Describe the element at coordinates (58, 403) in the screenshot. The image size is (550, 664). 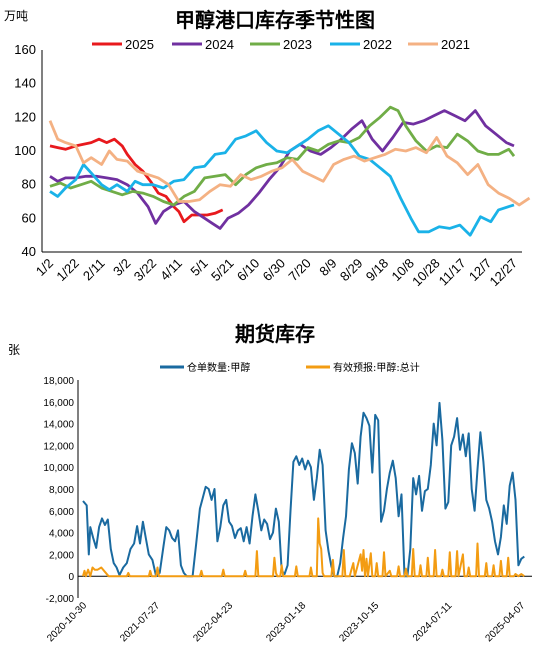
I see `chart2-y-tick-label: 16,000` at that location.